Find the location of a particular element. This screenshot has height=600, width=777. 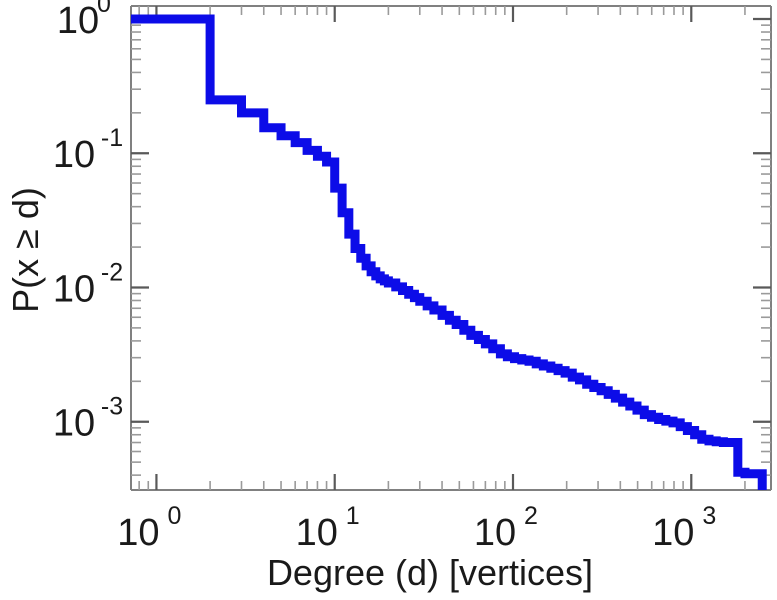

x-tick-exponent: 1 is located at coordinates (353, 516).